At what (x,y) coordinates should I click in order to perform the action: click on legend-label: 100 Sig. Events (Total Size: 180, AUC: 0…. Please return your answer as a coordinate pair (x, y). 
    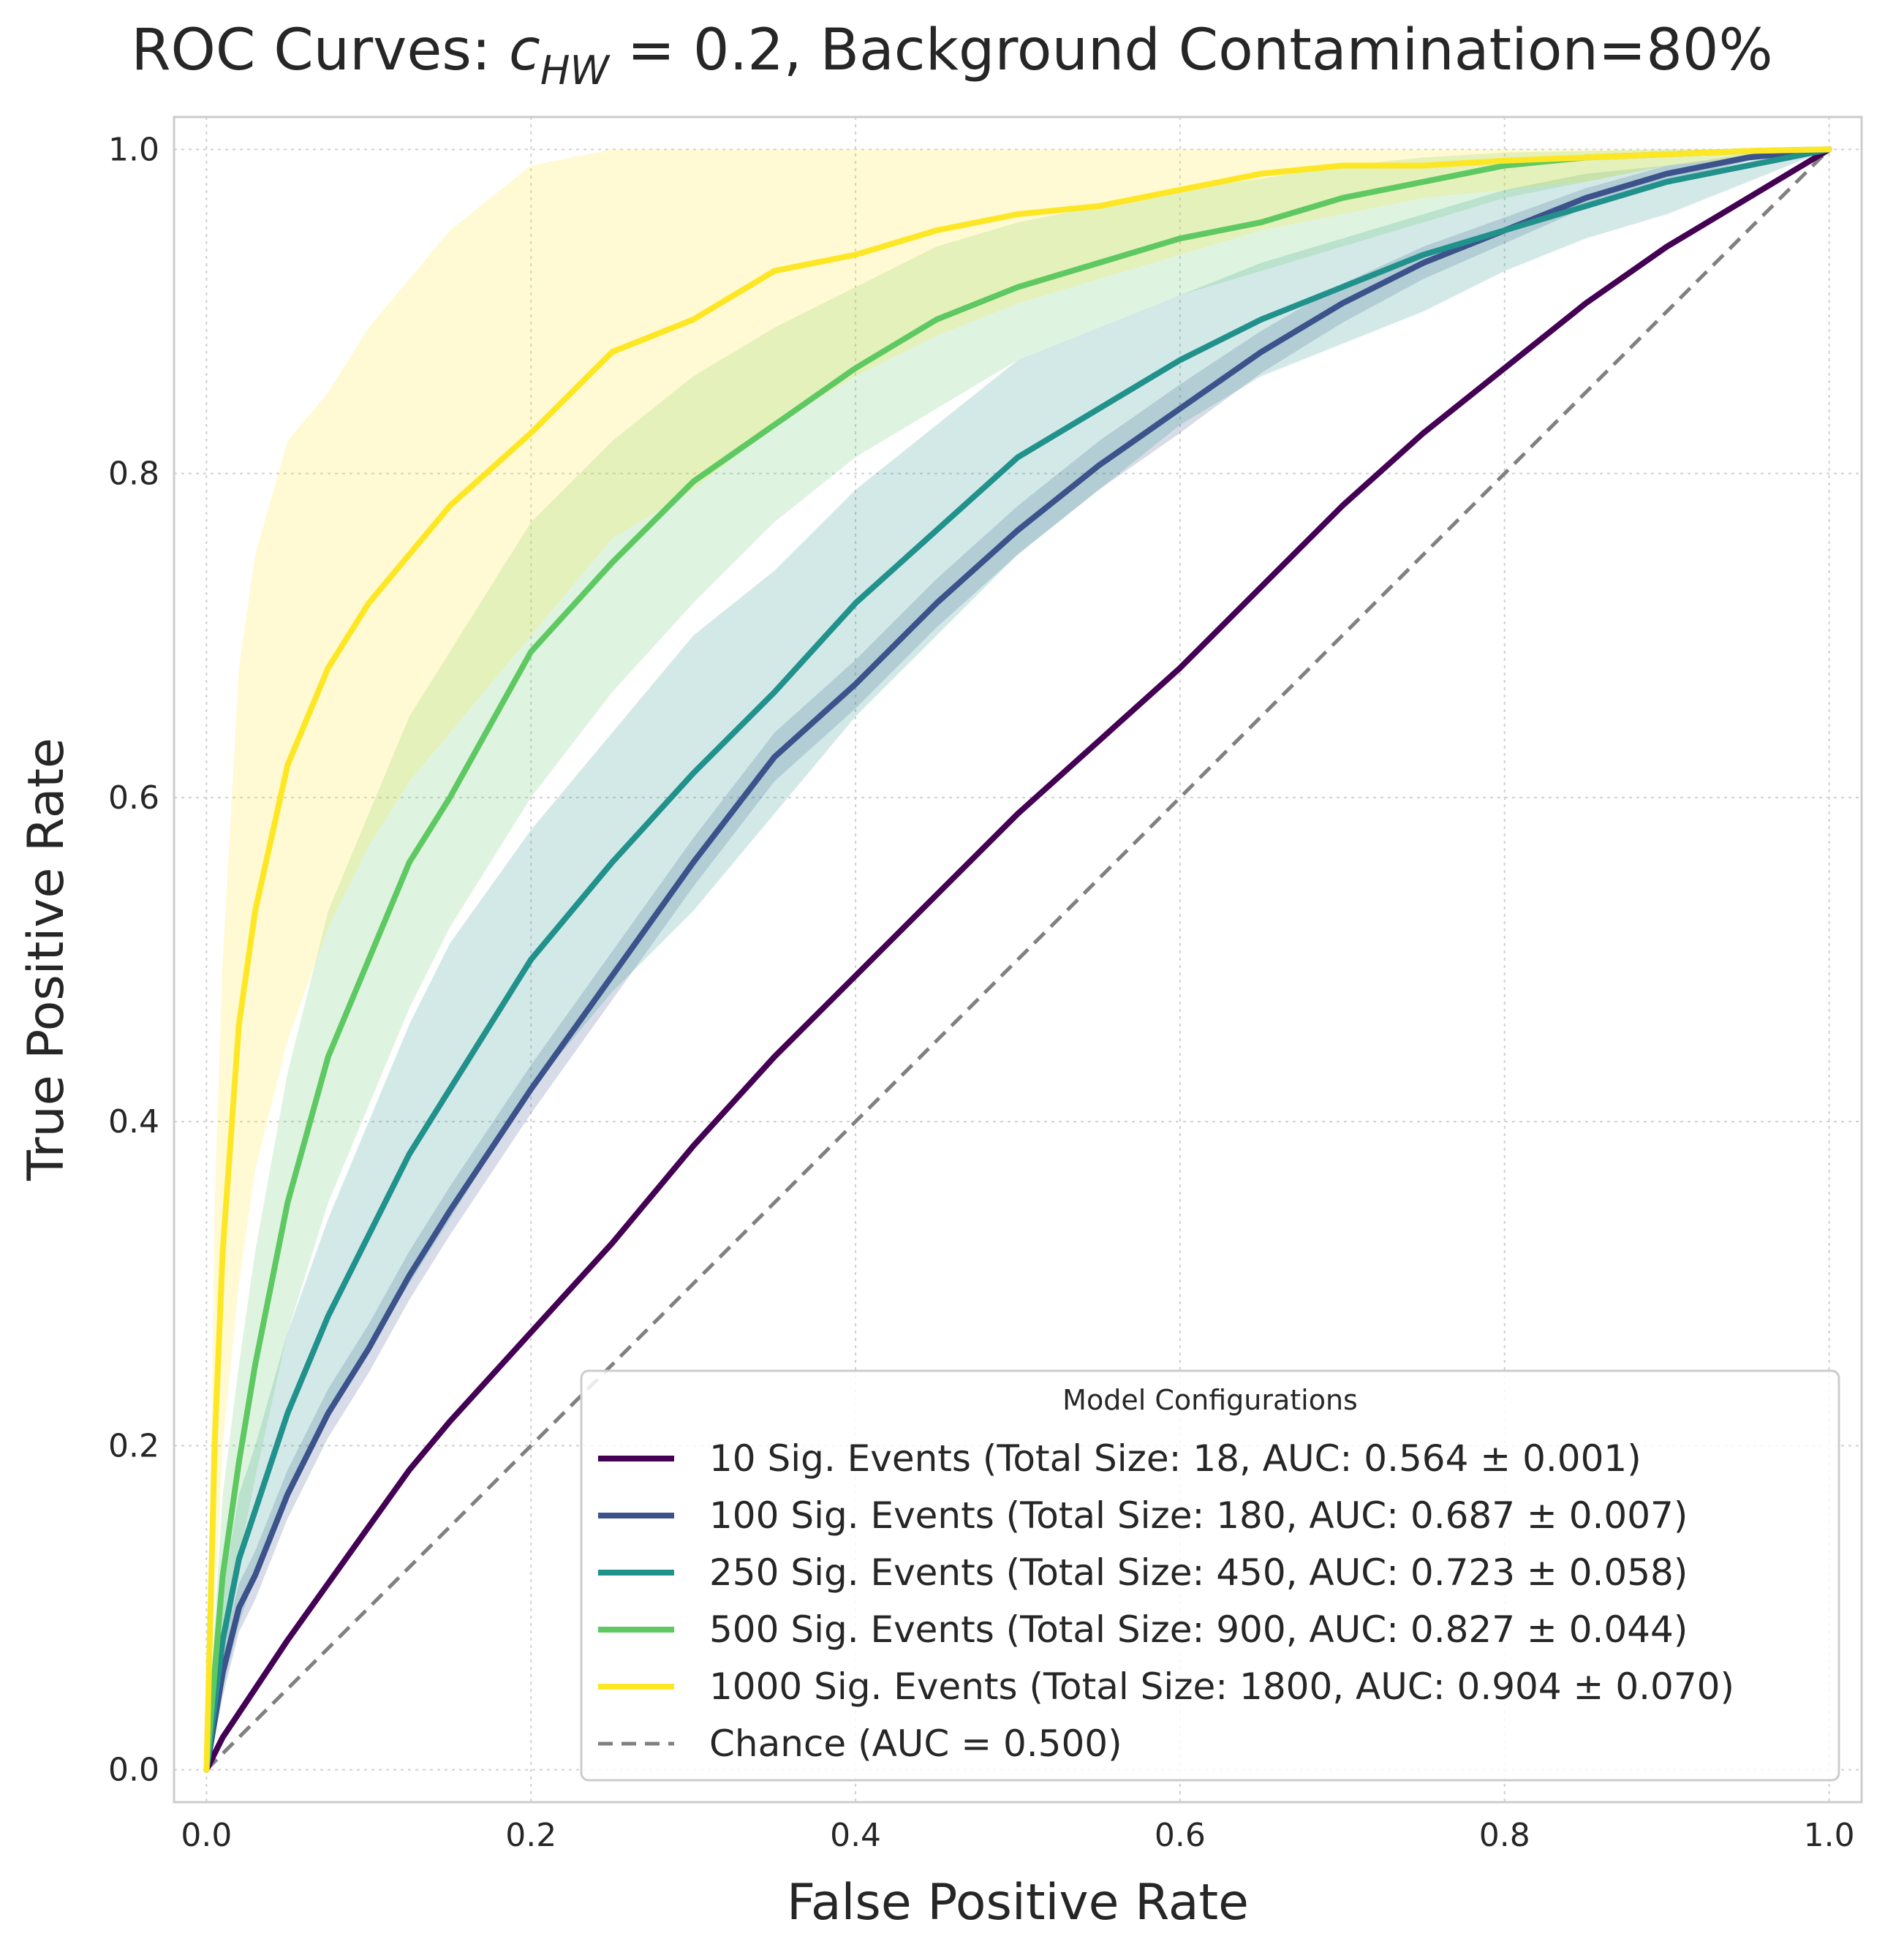
    Looking at the image, I should click on (1198, 1516).